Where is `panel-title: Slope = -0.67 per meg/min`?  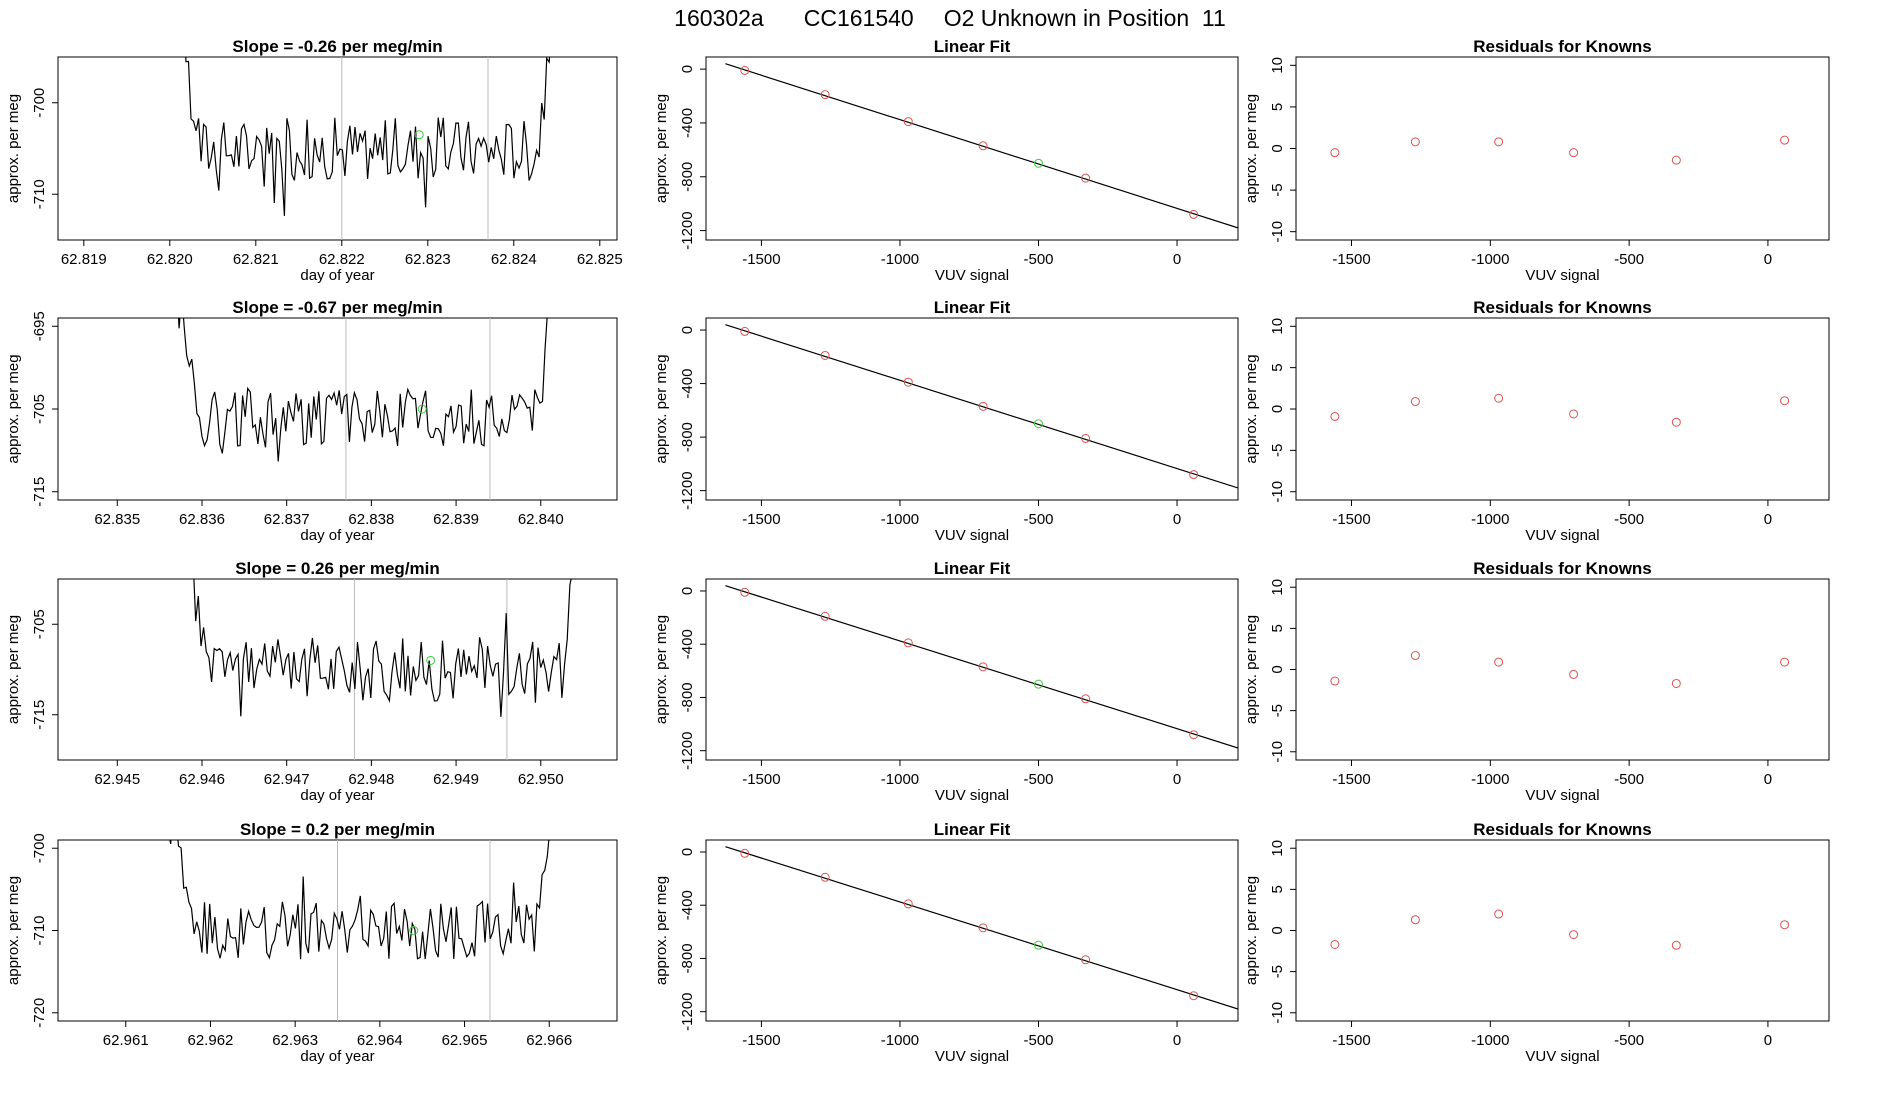 panel-title: Slope = -0.67 per meg/min is located at coordinates (337, 307).